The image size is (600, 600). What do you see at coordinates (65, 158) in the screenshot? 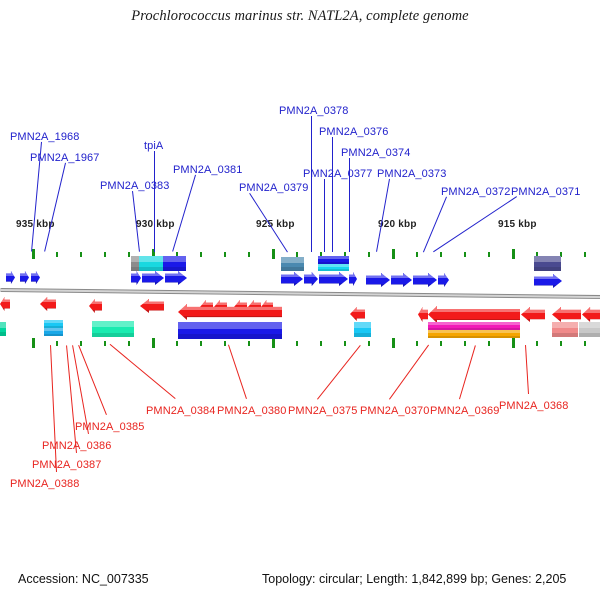
I see `gene-label-forward: PMN2A_1967` at bounding box center [65, 158].